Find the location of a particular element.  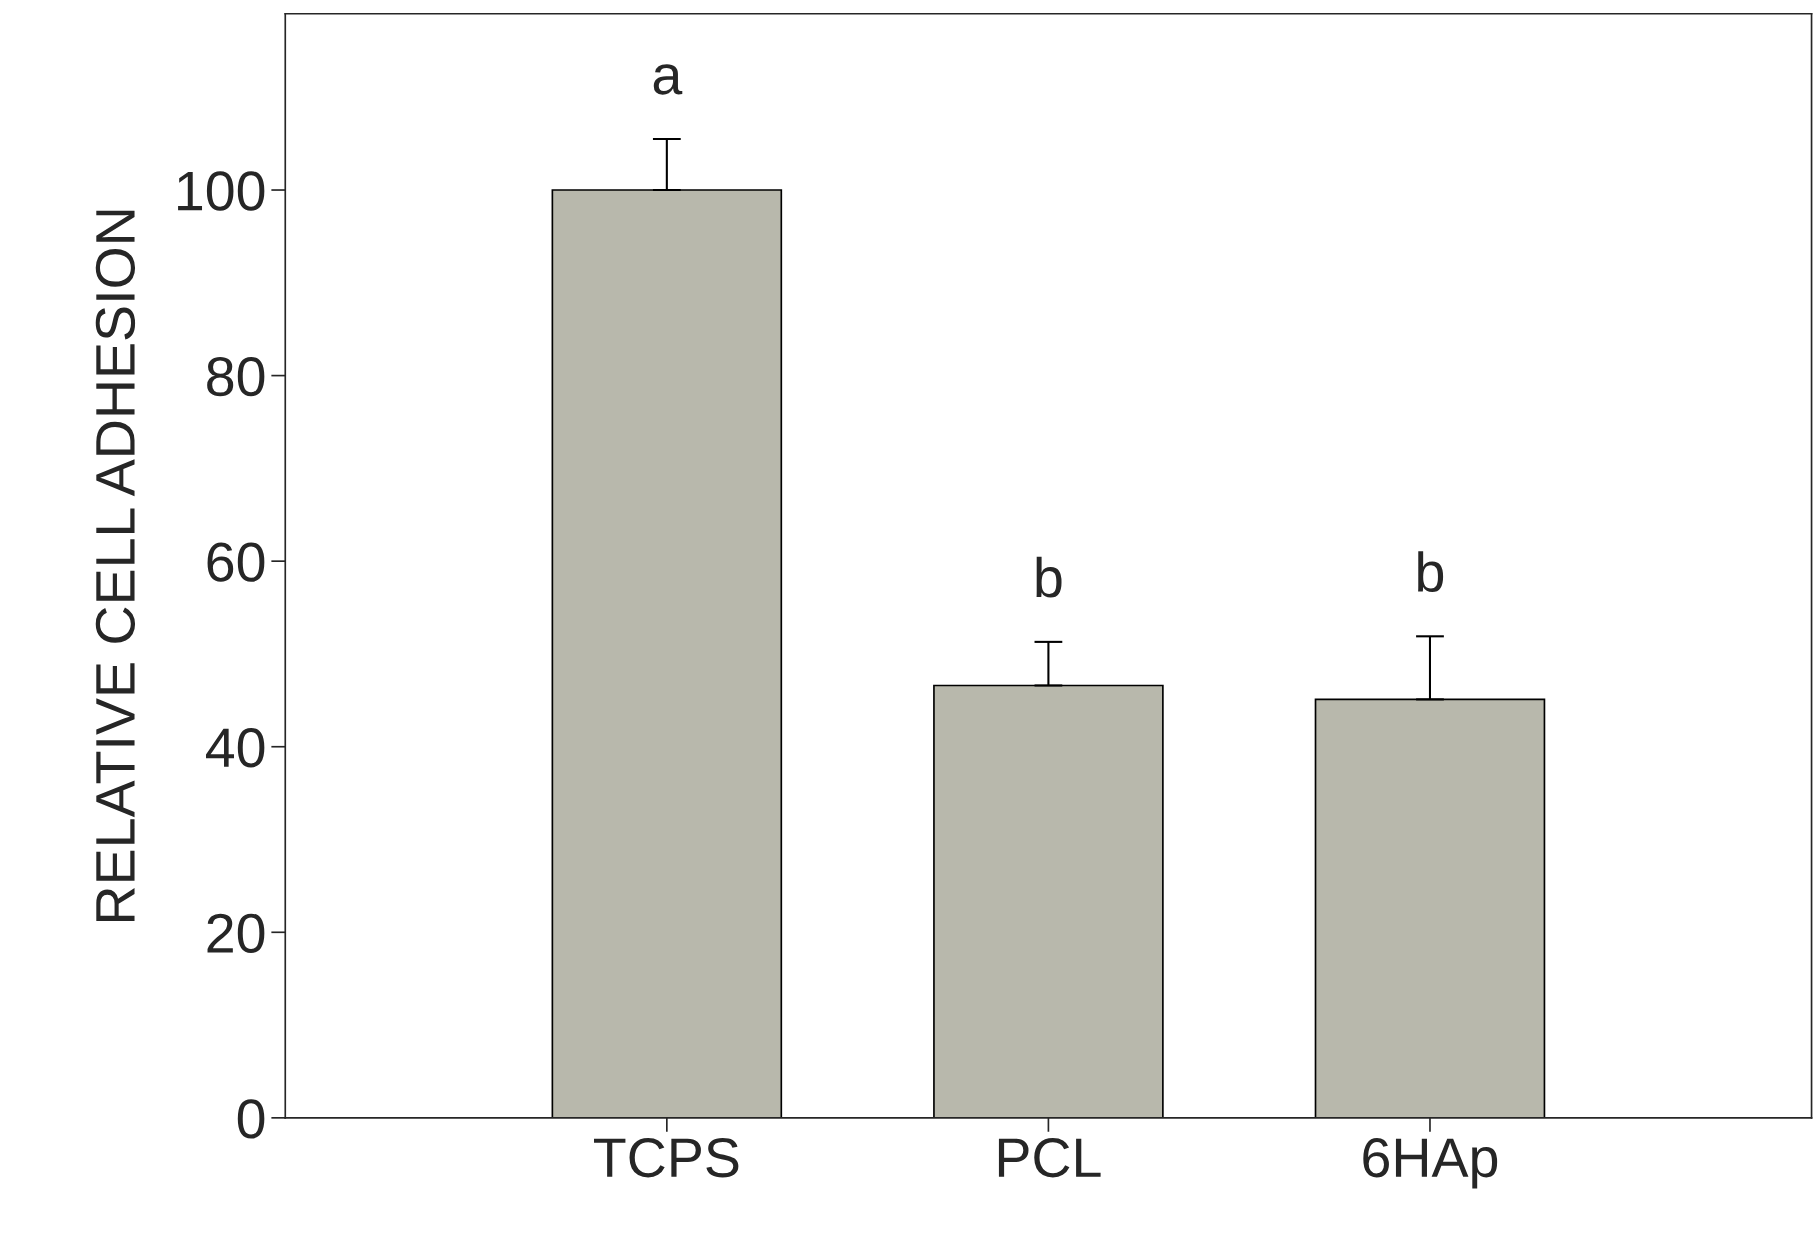

y-tick-label: 20 is located at coordinates (236, 933).